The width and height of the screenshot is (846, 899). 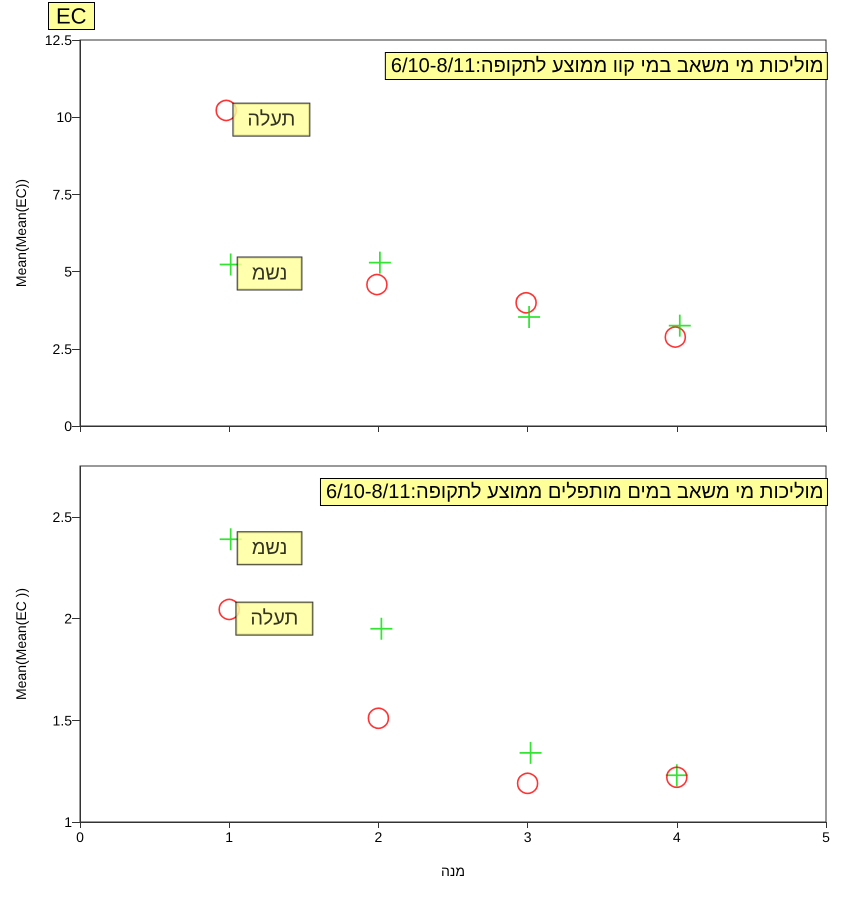 I want to click on y-tick-label: 10, so click(x=64, y=117).